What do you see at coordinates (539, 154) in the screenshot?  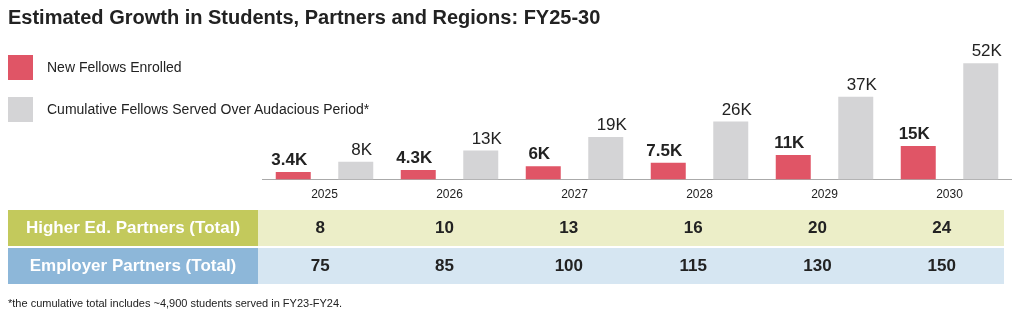 I see `data-label: 6K` at bounding box center [539, 154].